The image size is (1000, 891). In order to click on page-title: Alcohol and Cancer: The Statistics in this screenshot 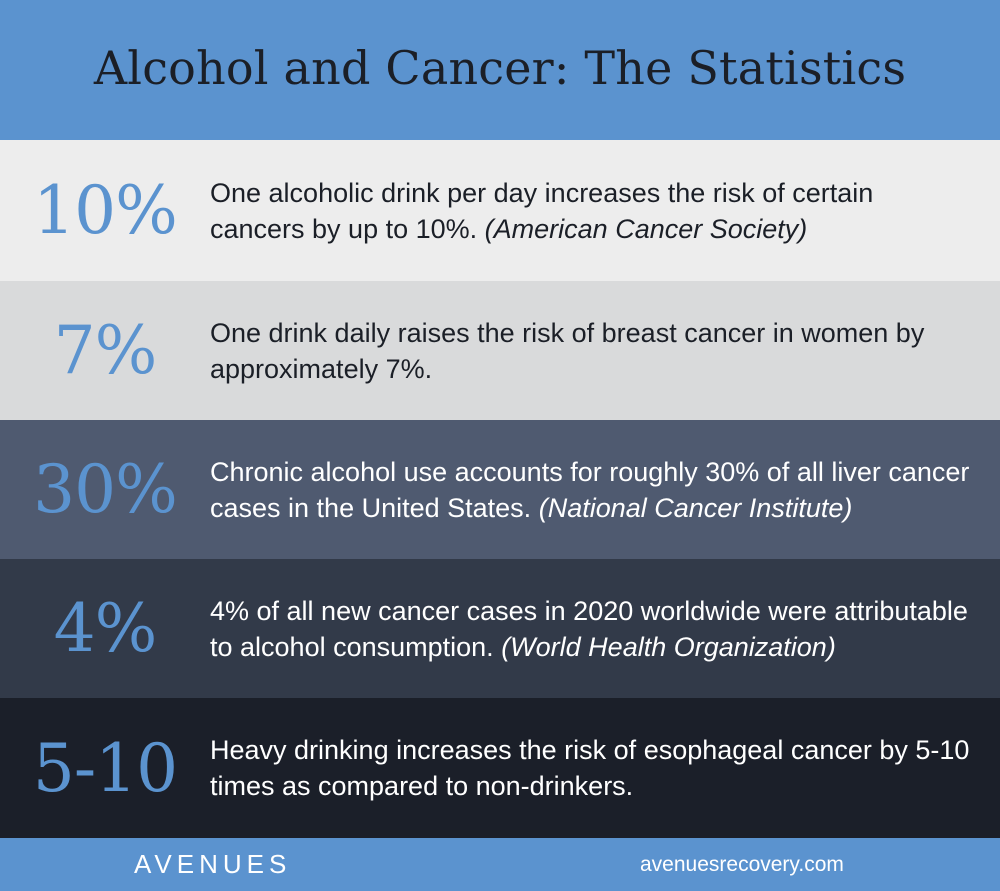, I will do `click(500, 68)`.